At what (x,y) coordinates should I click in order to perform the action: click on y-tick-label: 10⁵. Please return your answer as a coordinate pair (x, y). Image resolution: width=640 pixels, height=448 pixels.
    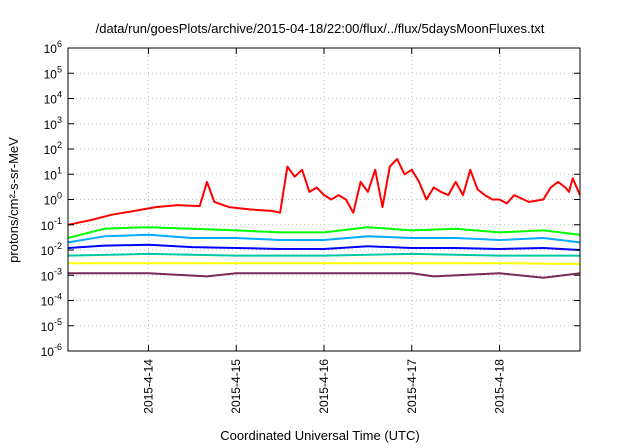
    Looking at the image, I should click on (53, 72).